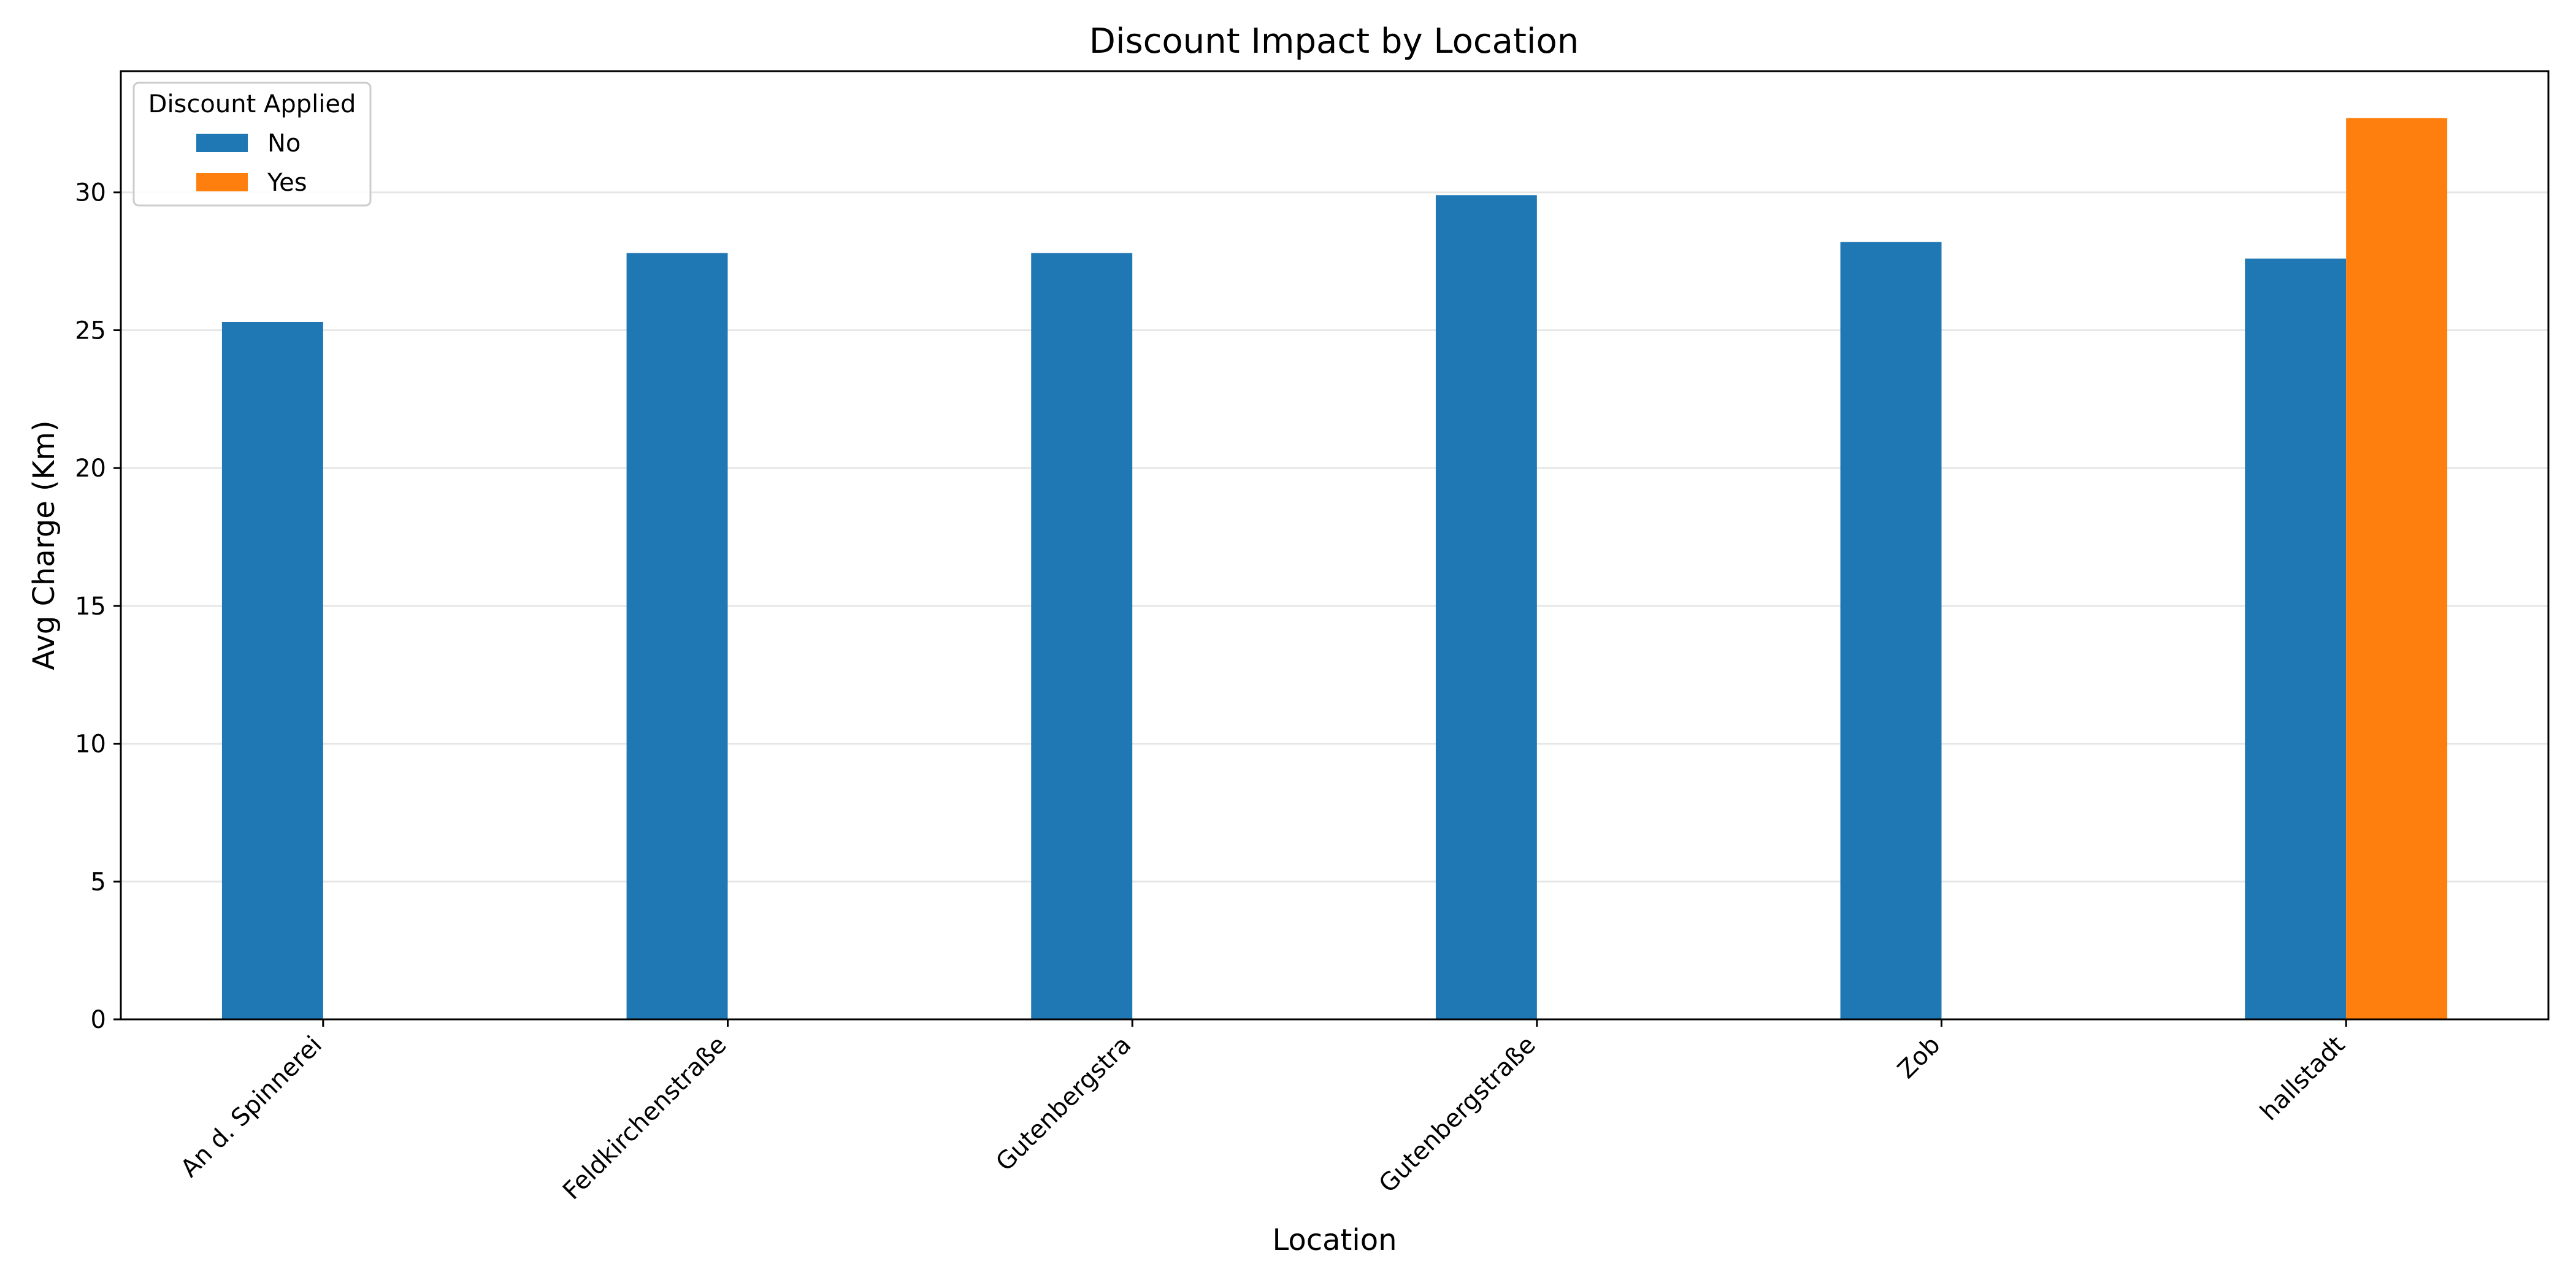 The height and width of the screenshot is (1288, 2576). Describe the element at coordinates (90, 744) in the screenshot. I see `y-tick-label: 10` at that location.